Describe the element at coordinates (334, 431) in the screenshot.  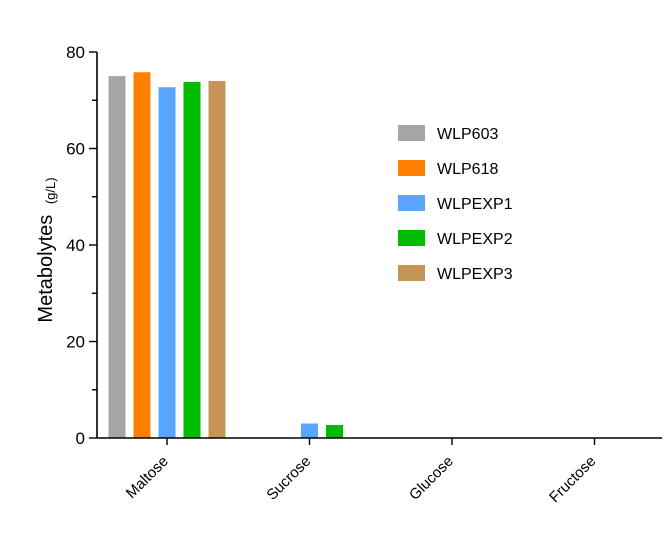
I see `bar-wlpexp2-sucrose` at that location.